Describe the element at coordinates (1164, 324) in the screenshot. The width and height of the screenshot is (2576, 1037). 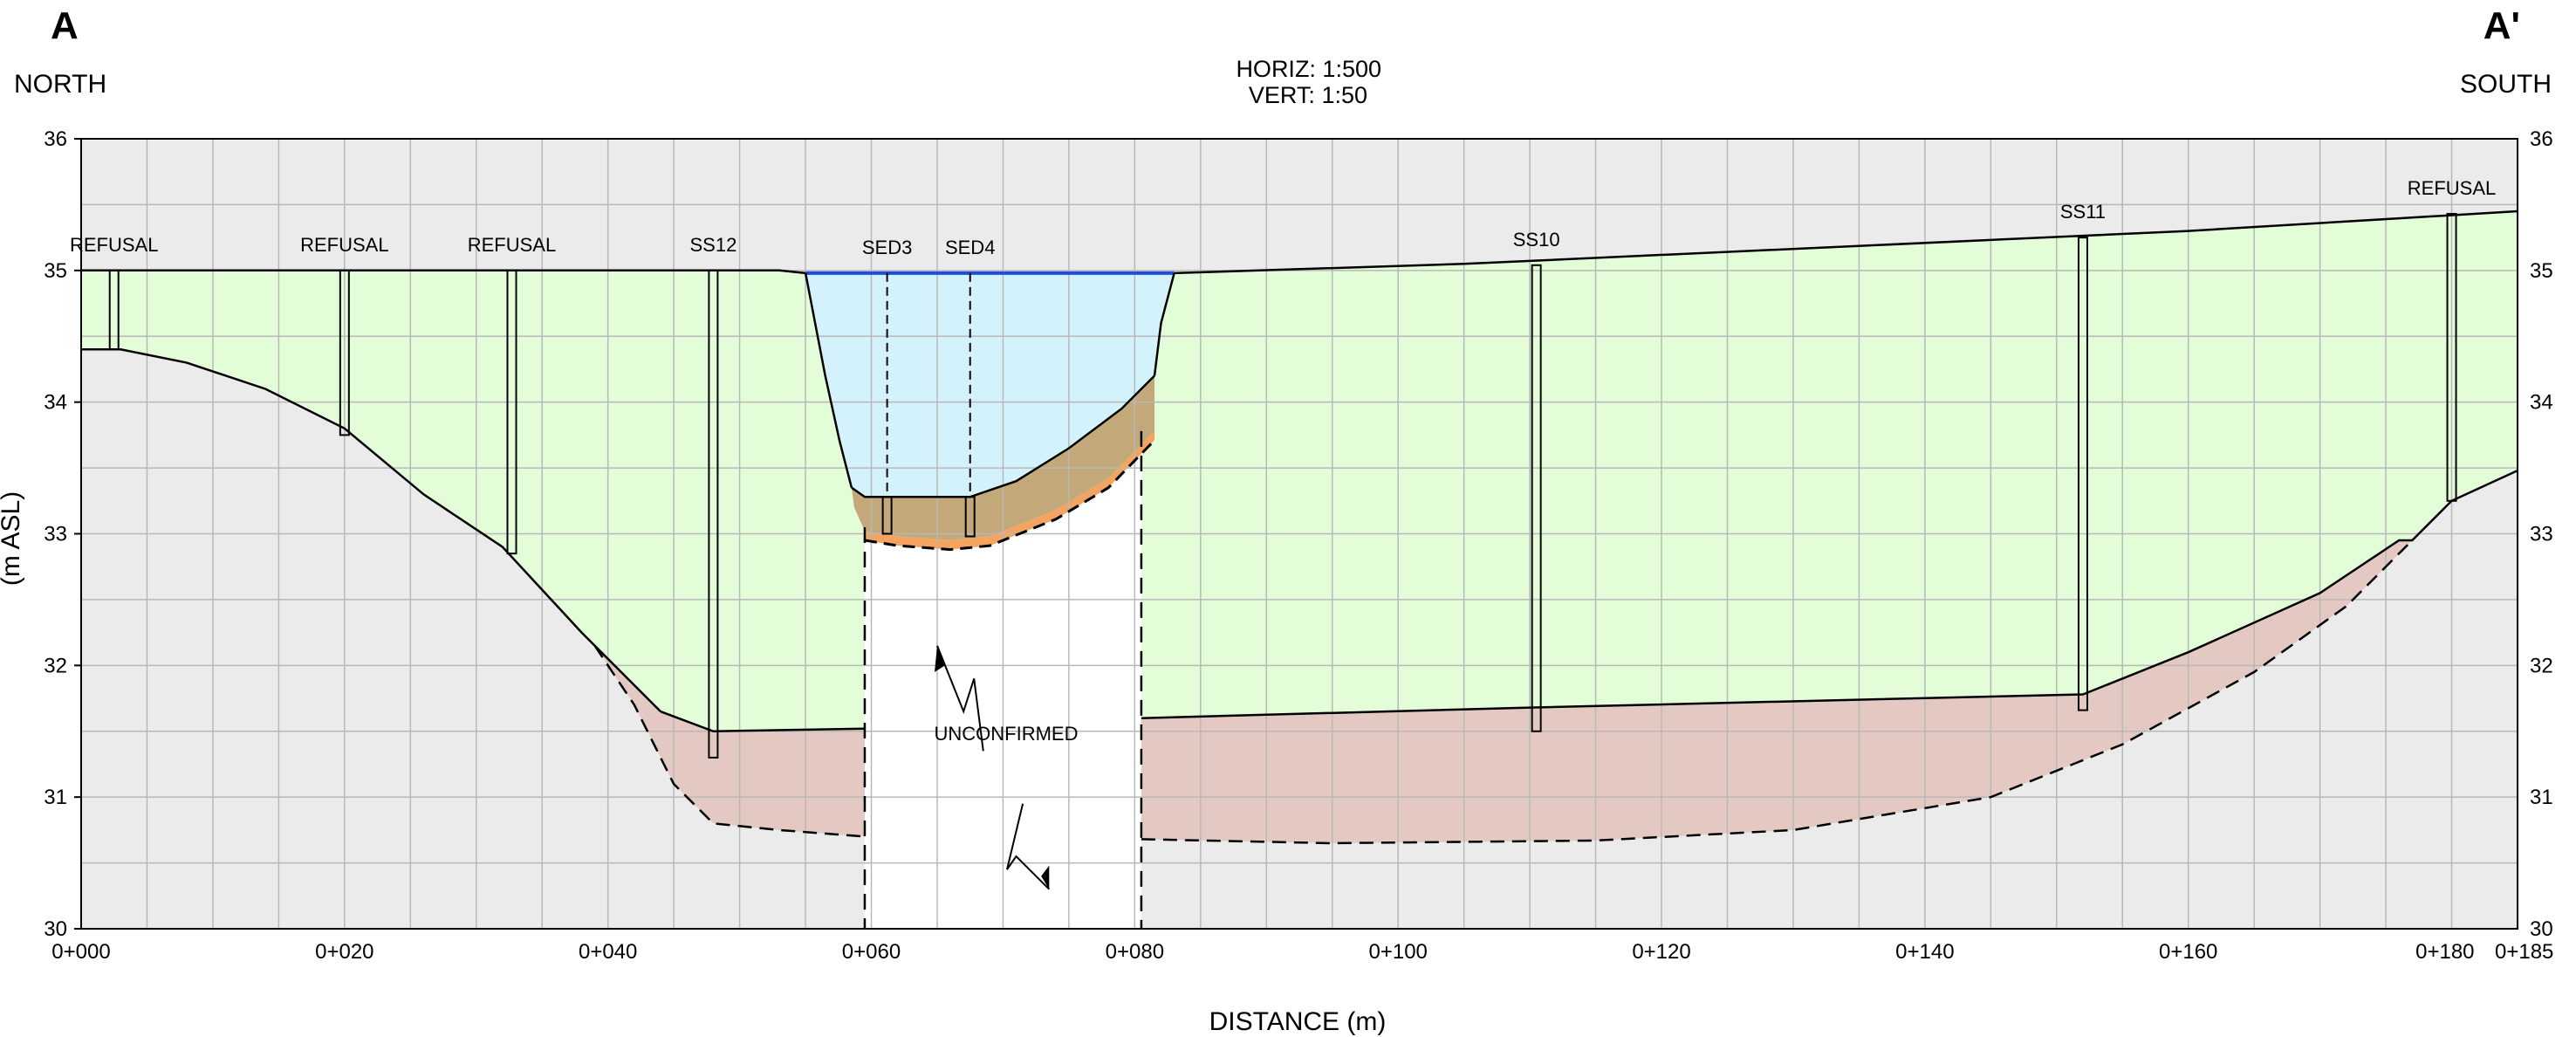
I see `channel-bank-south` at that location.